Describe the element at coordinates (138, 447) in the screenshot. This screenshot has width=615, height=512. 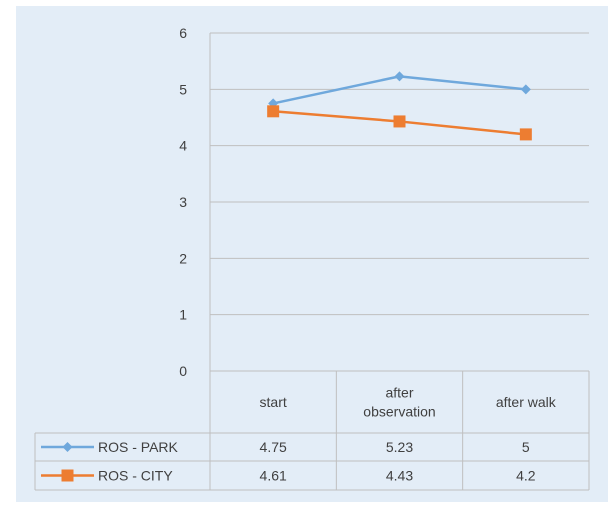
I see `legend-label: ROS - PARK` at that location.